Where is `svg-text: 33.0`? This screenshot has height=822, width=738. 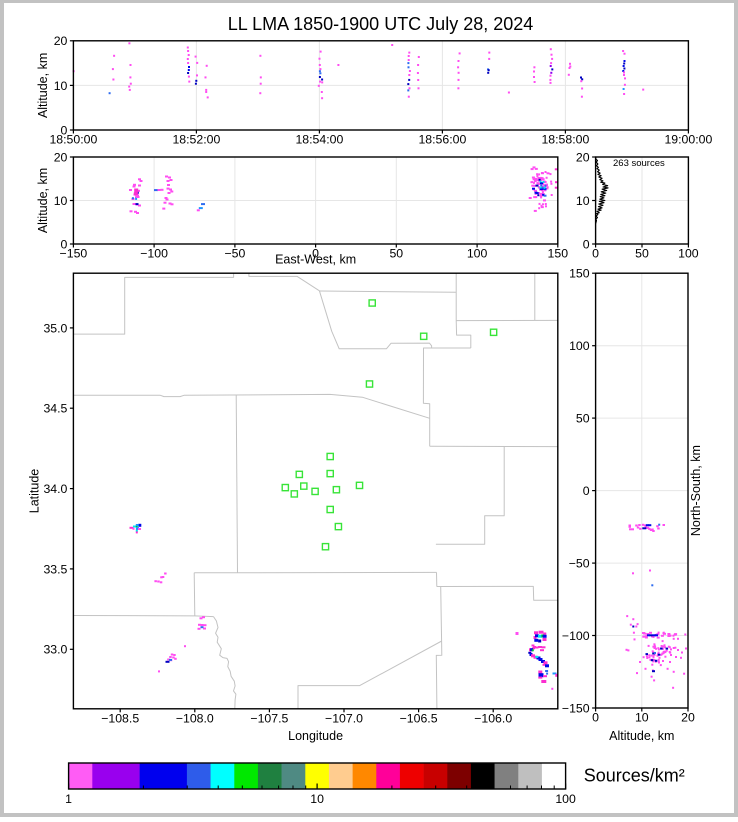 svg-text: 33.0 is located at coordinates (55, 650).